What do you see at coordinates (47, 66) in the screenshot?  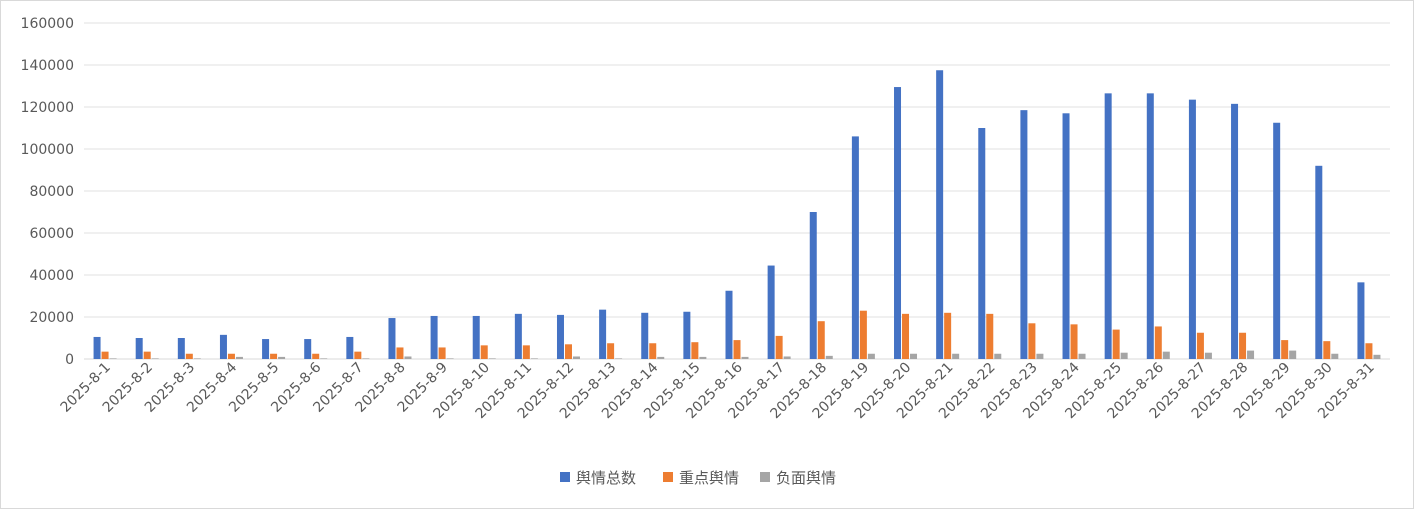 I see `y-tick-label: 140000` at bounding box center [47, 66].